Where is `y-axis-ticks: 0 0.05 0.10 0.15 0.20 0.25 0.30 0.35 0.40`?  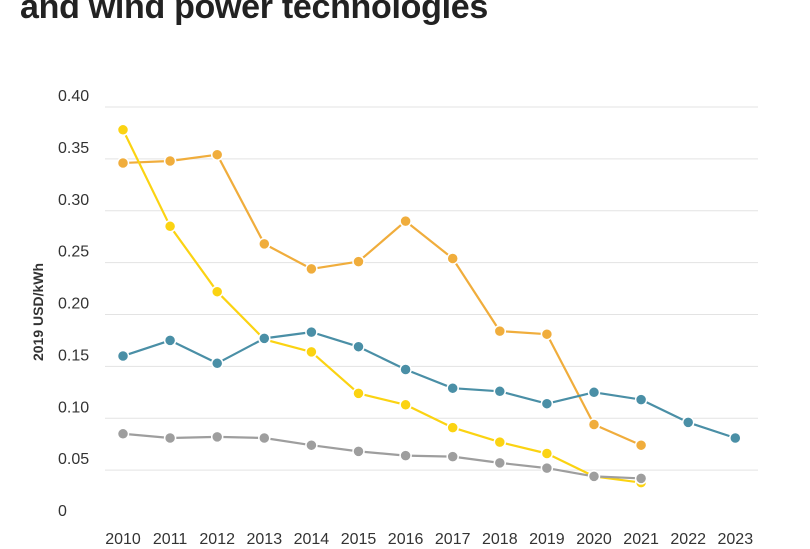 y-axis-ticks: 0 0.05 0.10 0.15 0.20 0.25 0.30 0.35 0.40 is located at coordinates (73, 304).